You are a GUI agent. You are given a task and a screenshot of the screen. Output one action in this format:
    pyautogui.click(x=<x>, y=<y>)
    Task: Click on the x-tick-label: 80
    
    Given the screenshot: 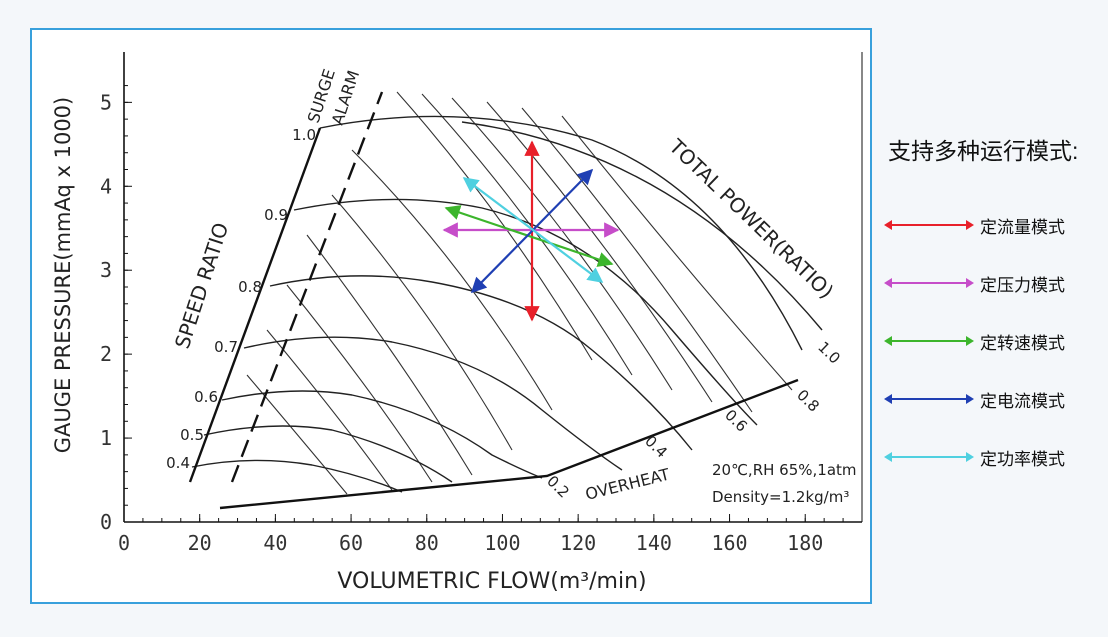 What is the action you would take?
    pyautogui.click(x=427, y=543)
    